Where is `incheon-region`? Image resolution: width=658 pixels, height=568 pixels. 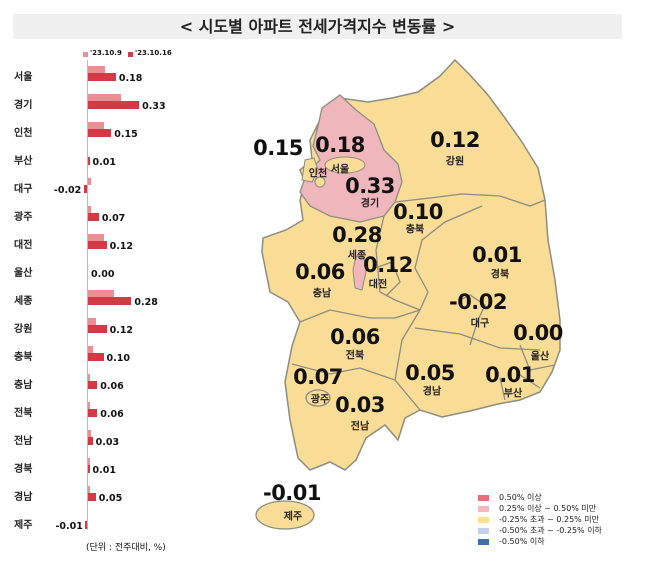 incheon-region is located at coordinates (310, 170).